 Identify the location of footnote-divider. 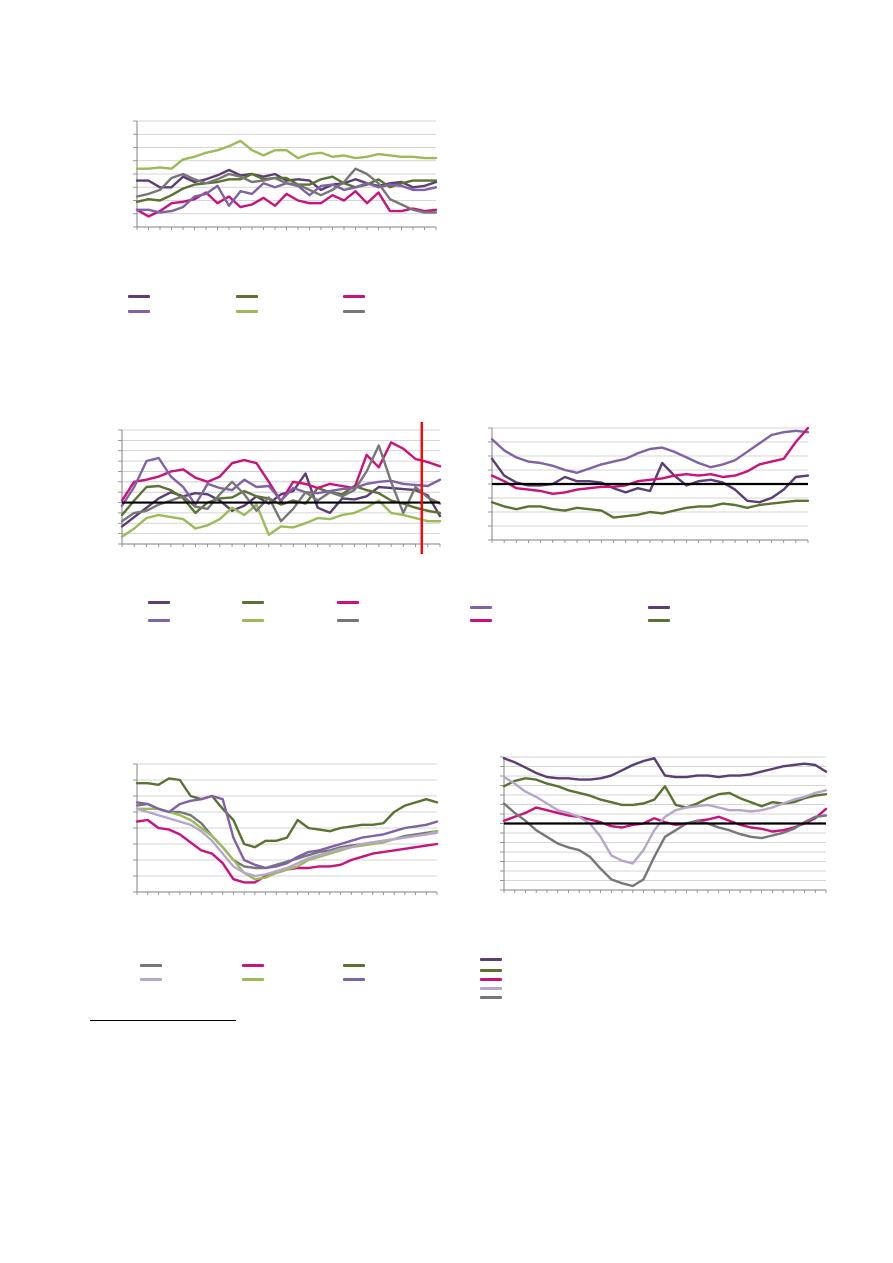
(163, 1020).